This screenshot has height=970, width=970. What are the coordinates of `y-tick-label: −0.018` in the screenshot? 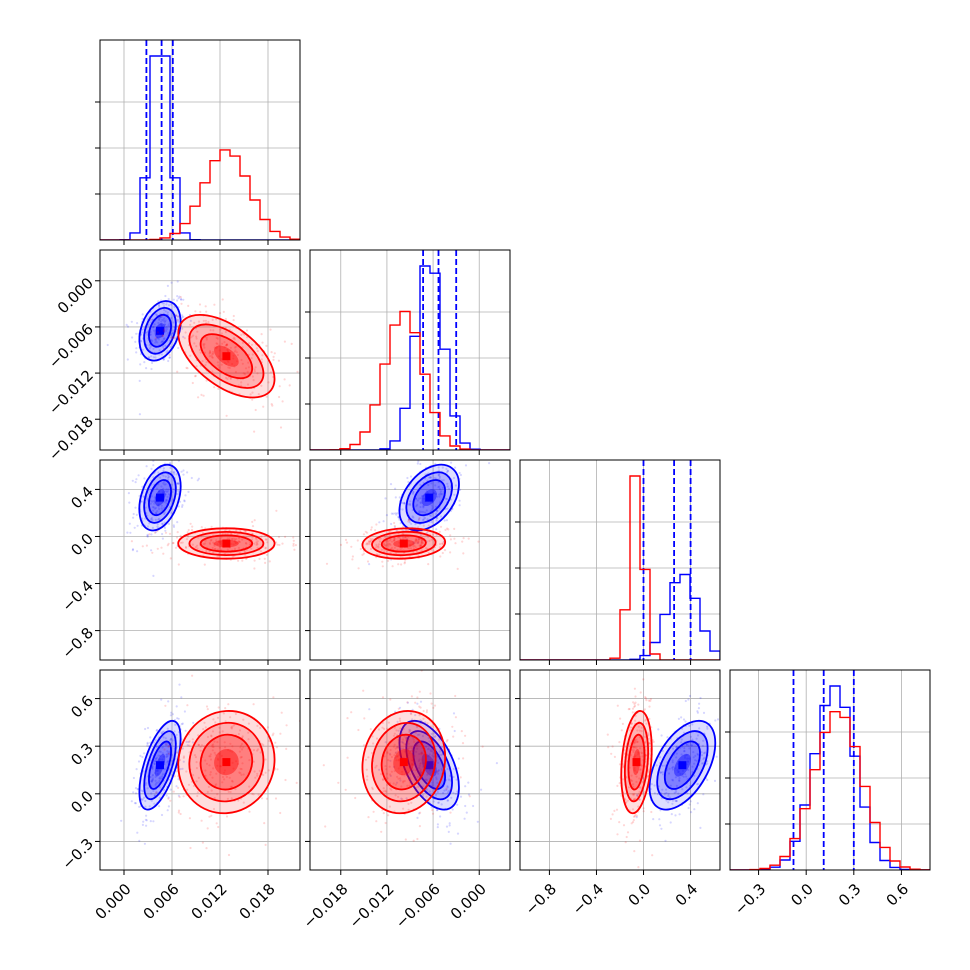 It's located at (71, 438).